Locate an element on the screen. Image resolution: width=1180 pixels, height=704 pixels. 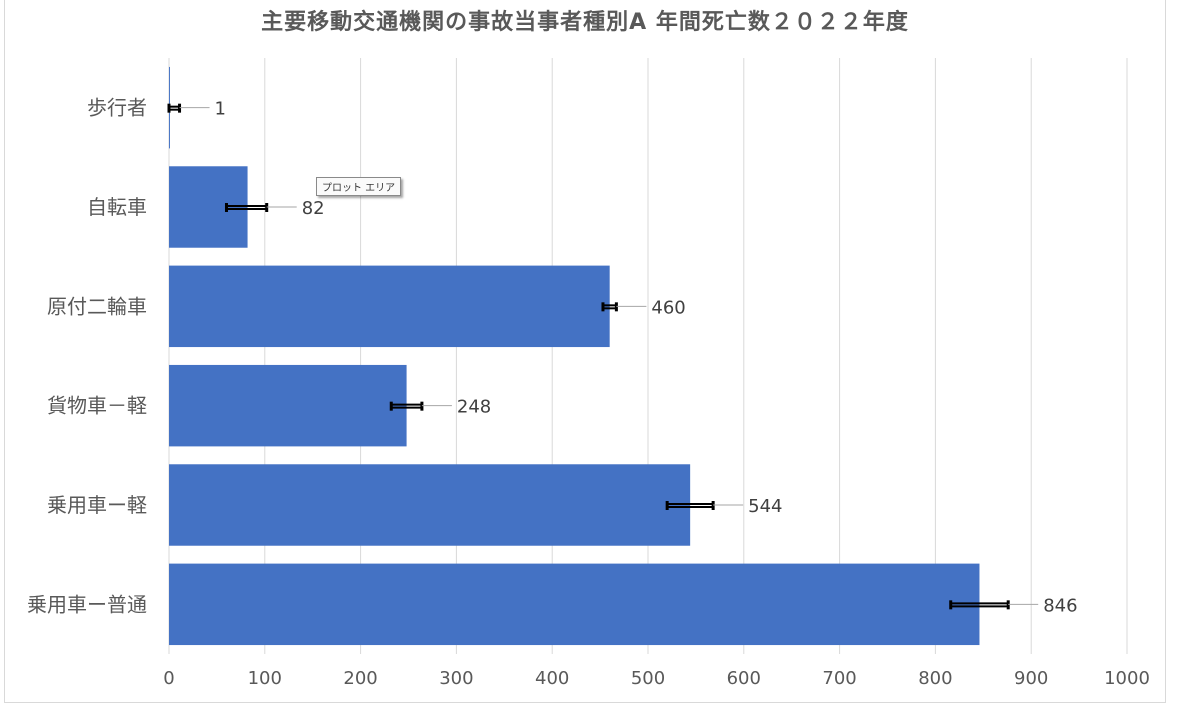
x-tick-label: 800 is located at coordinates (935, 678).